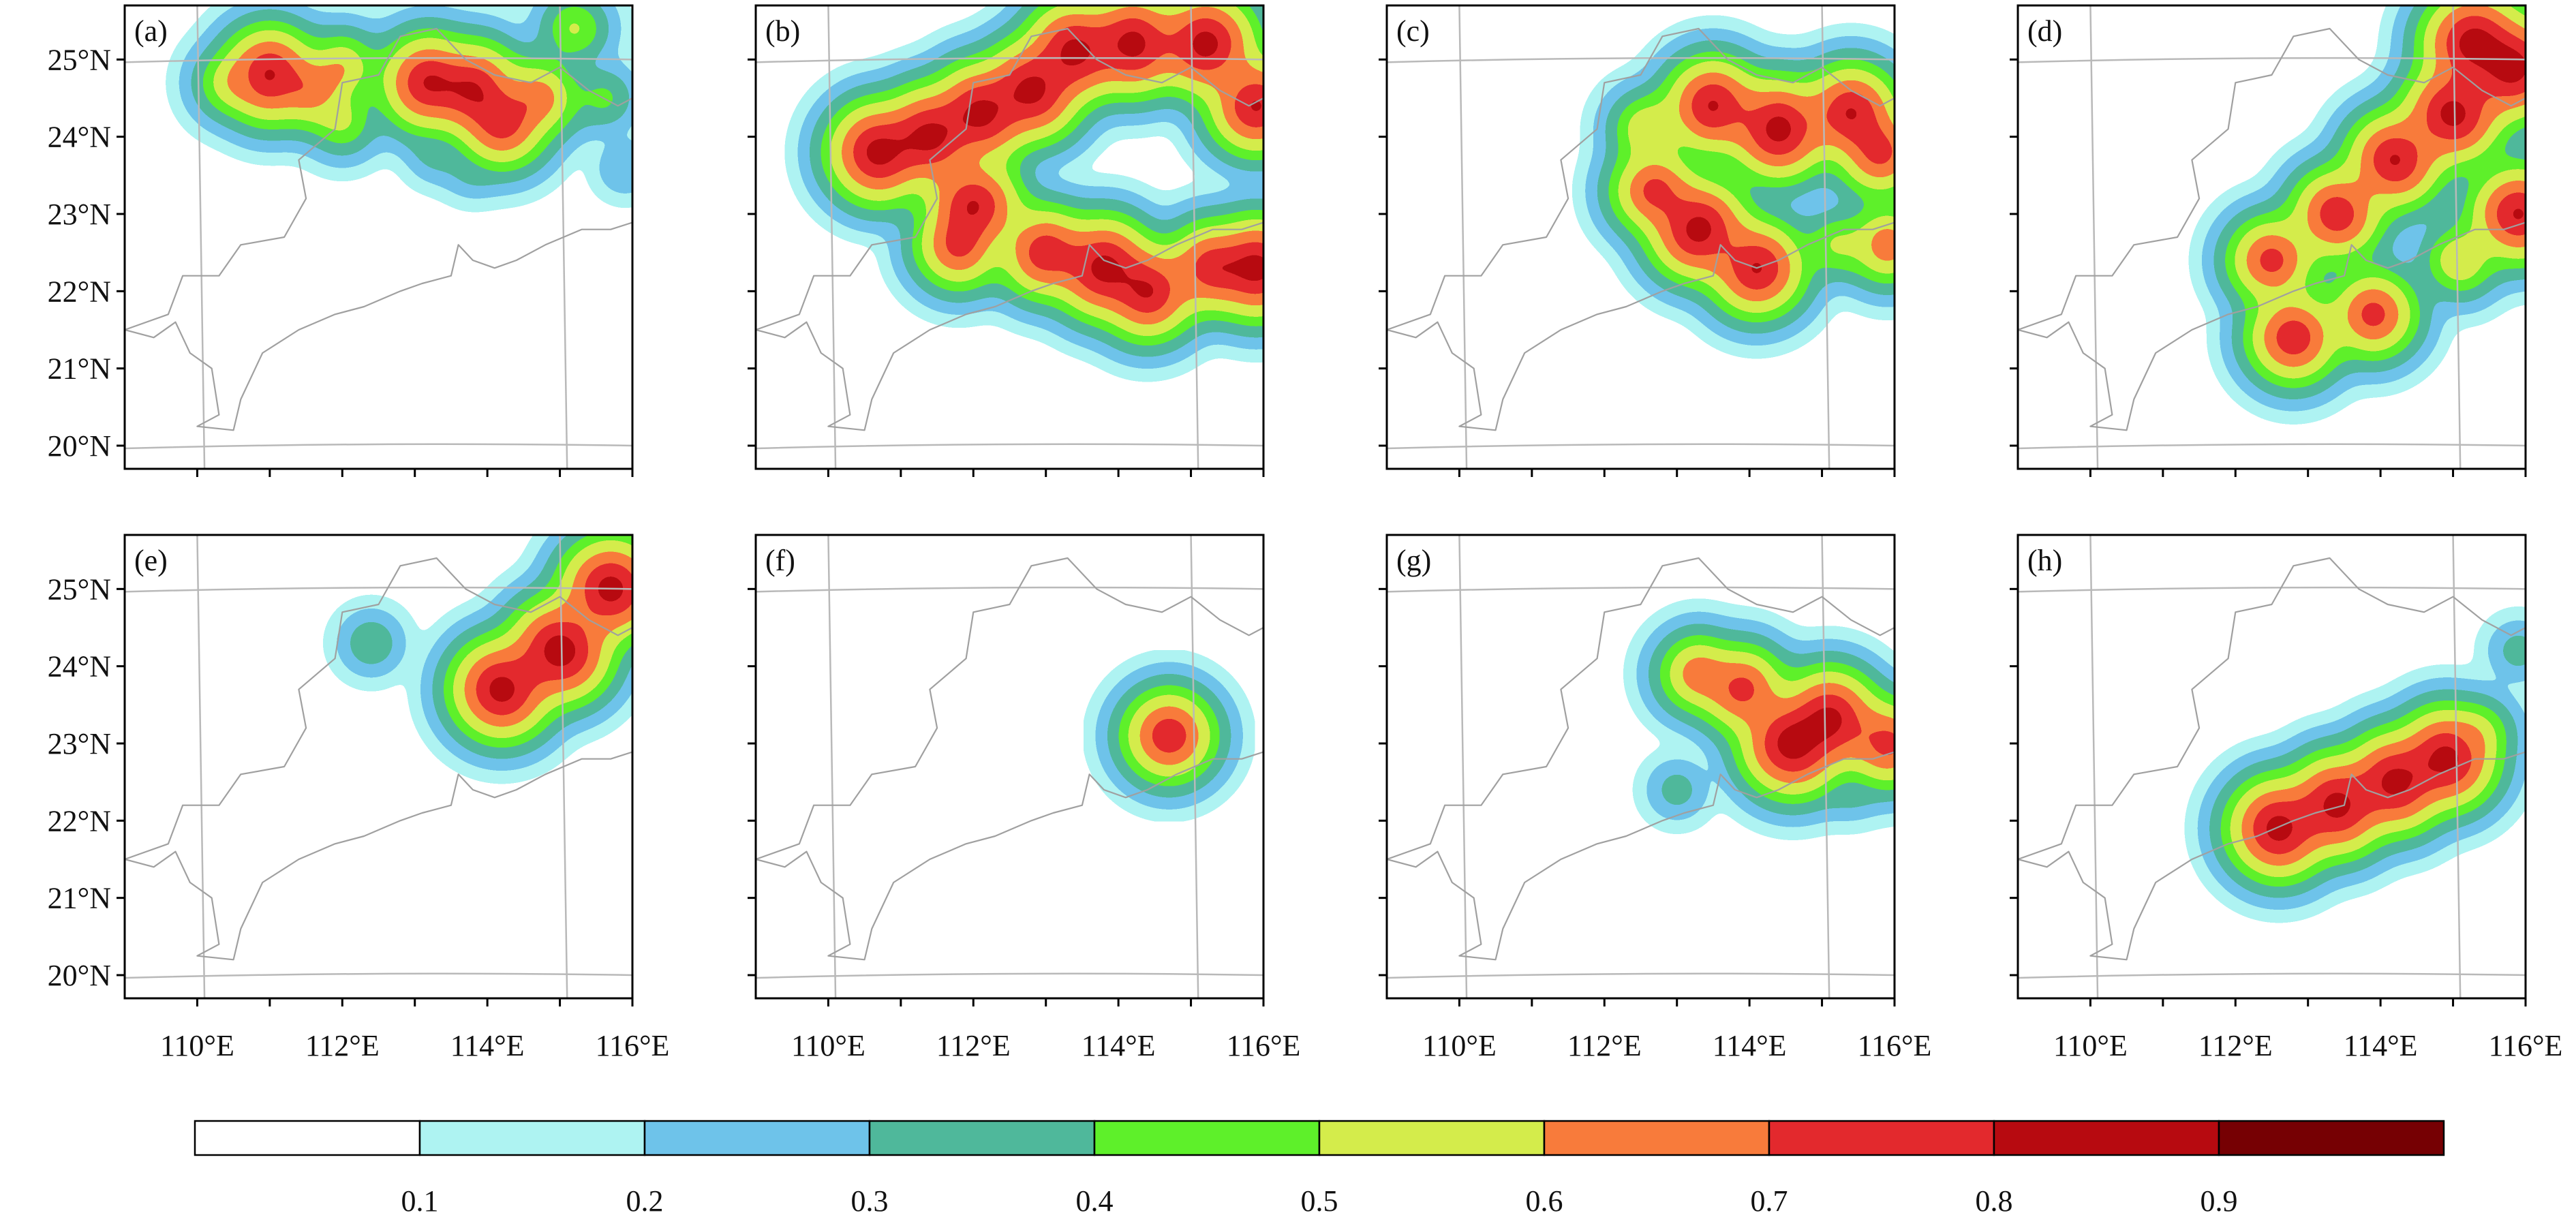 The height and width of the screenshot is (1215, 2576). I want to click on panel-label: (h), so click(2044, 560).